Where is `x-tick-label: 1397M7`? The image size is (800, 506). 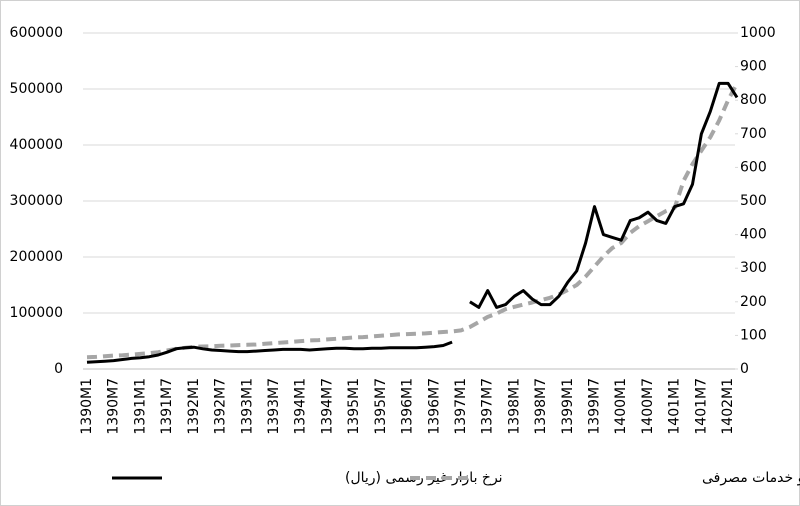 x-tick-label: 1397M7 is located at coordinates (488, 406).